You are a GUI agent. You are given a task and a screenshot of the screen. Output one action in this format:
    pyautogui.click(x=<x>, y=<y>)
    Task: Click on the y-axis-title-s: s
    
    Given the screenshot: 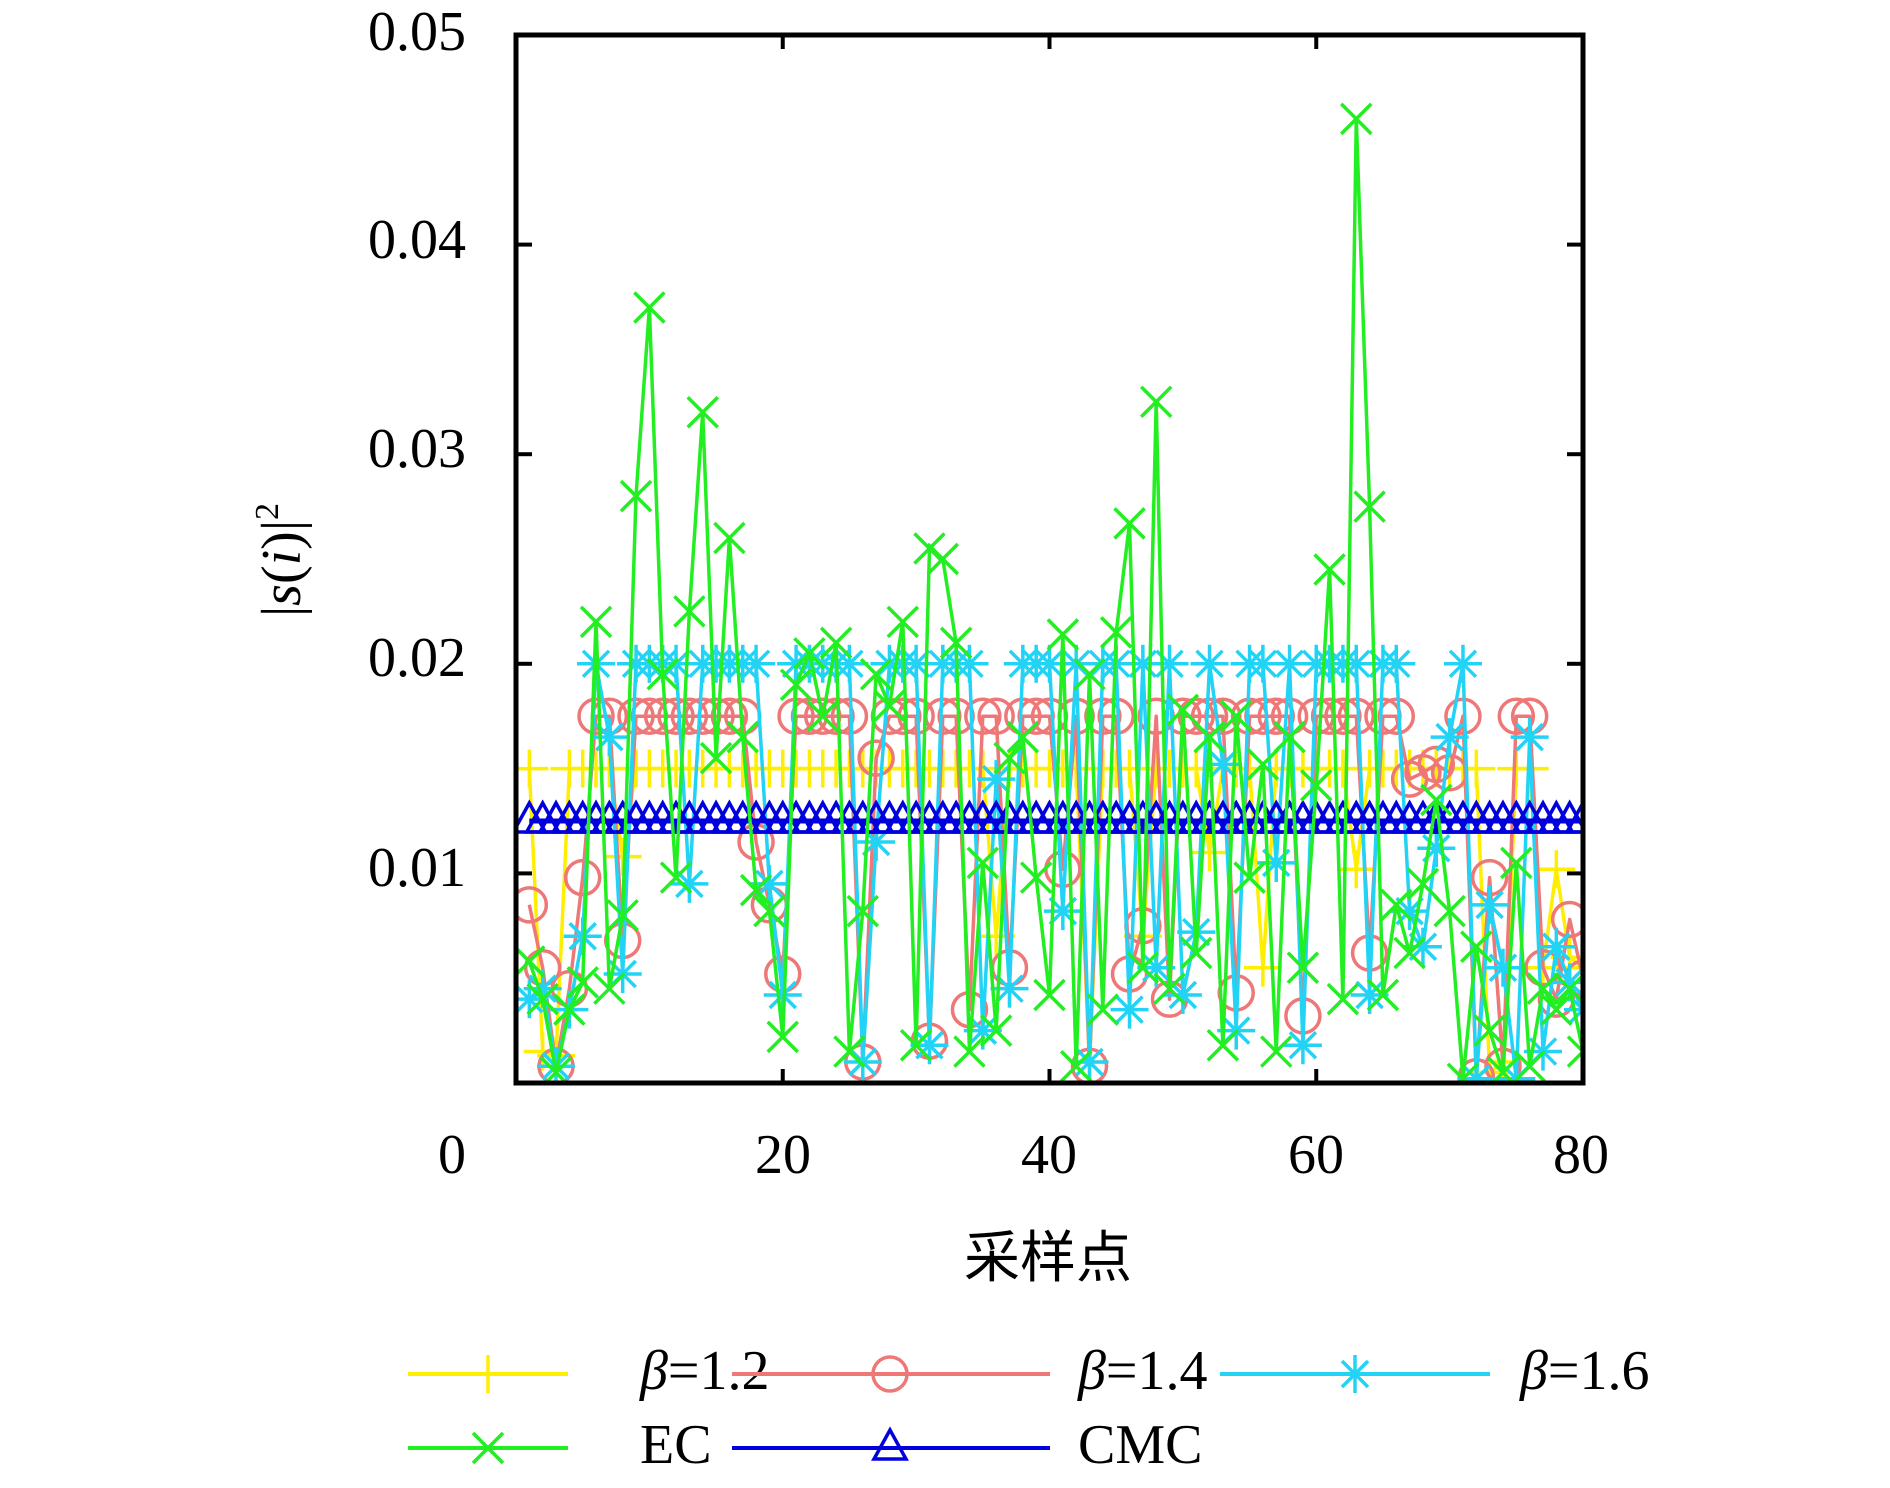 What is the action you would take?
    pyautogui.click(x=282, y=595)
    